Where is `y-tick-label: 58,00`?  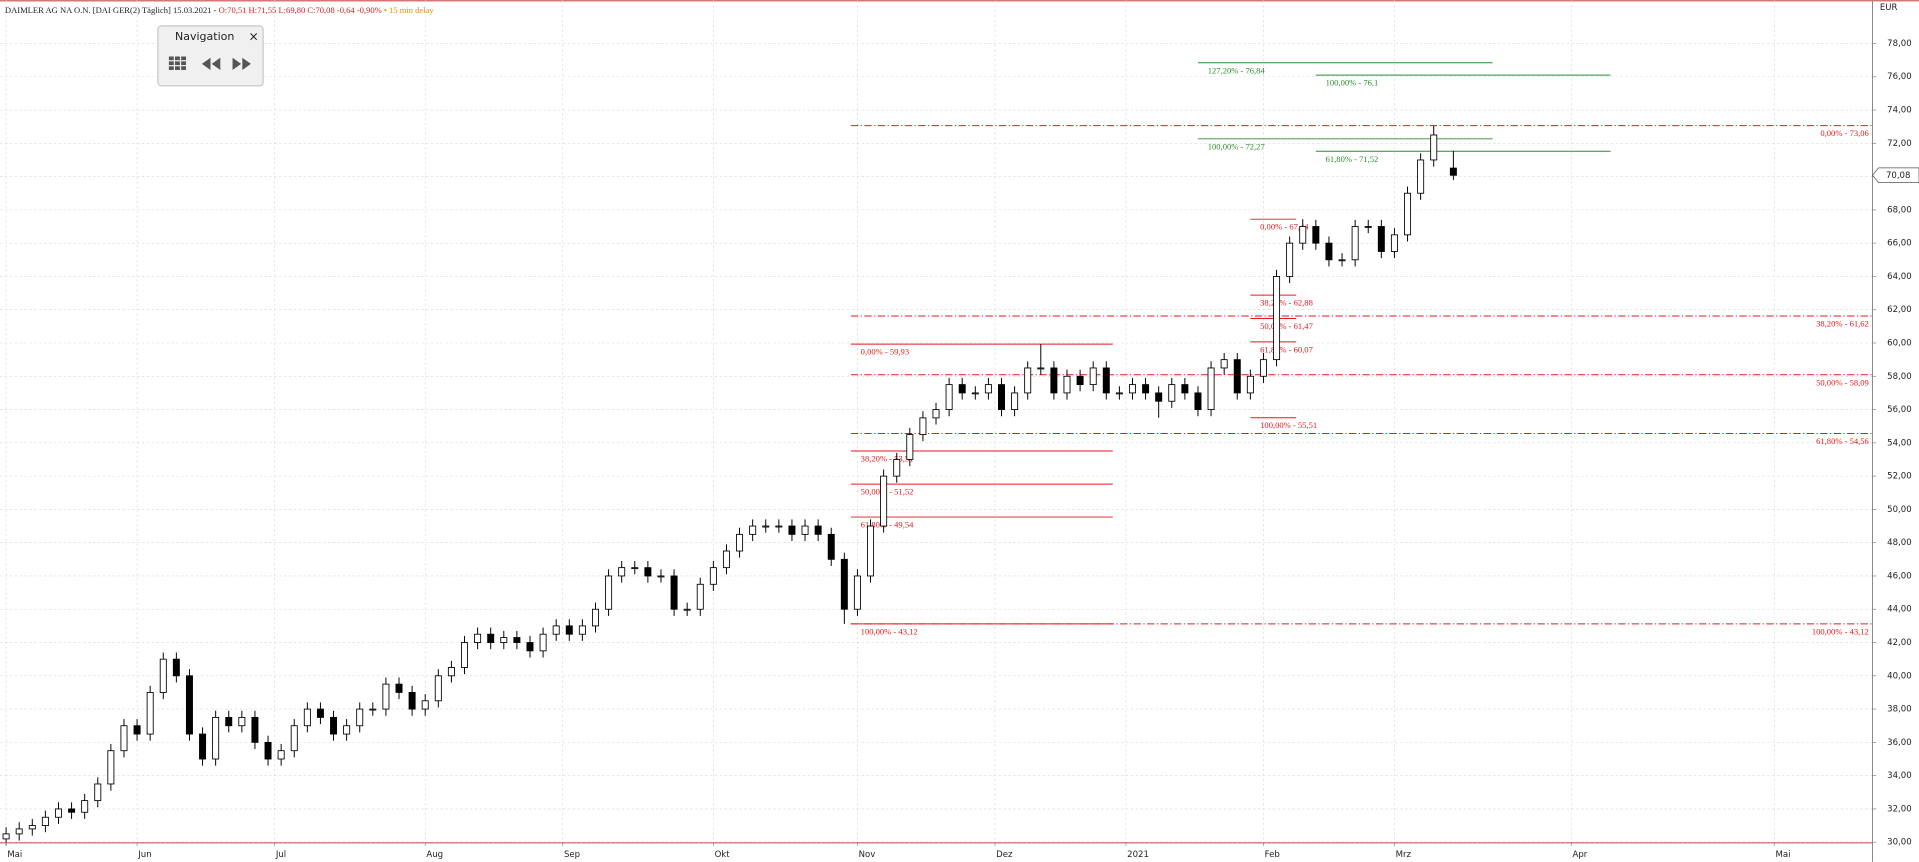
y-tick-label: 58,00 is located at coordinates (1899, 377).